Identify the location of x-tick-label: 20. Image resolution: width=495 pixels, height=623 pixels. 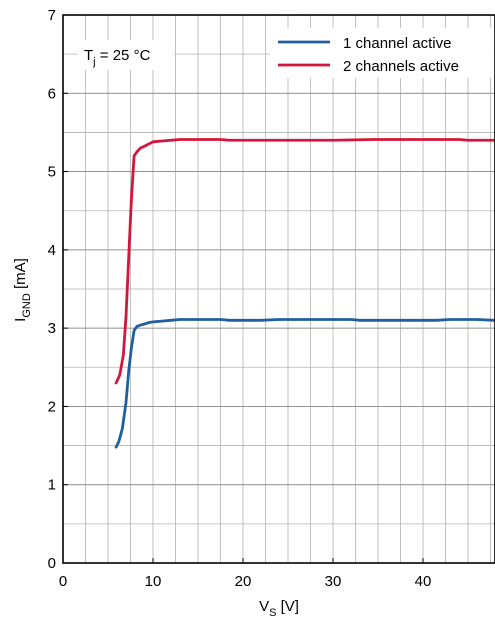
(243, 581).